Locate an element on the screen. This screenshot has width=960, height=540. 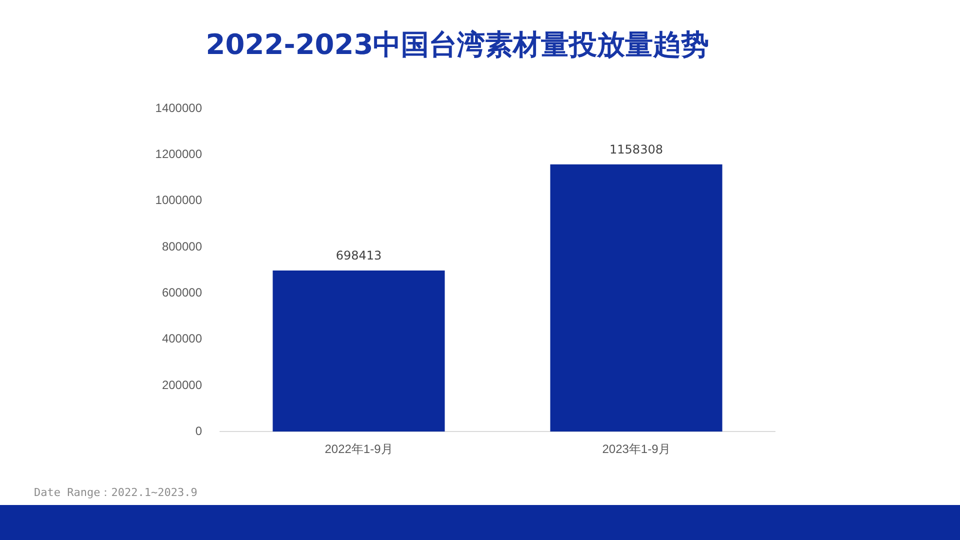
y-tick-label: 1000000 is located at coordinates (178, 200).